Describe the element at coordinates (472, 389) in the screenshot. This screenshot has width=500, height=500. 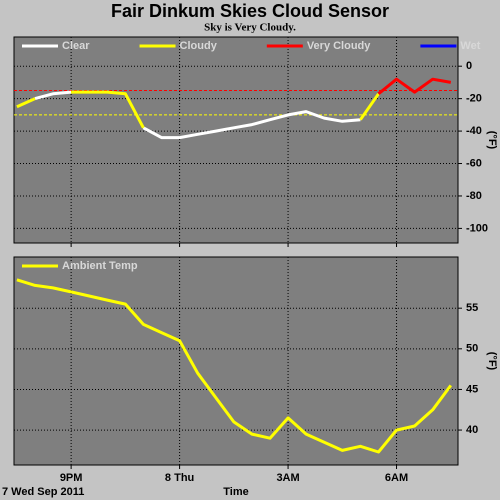
I see `y-tick-label: 45` at that location.